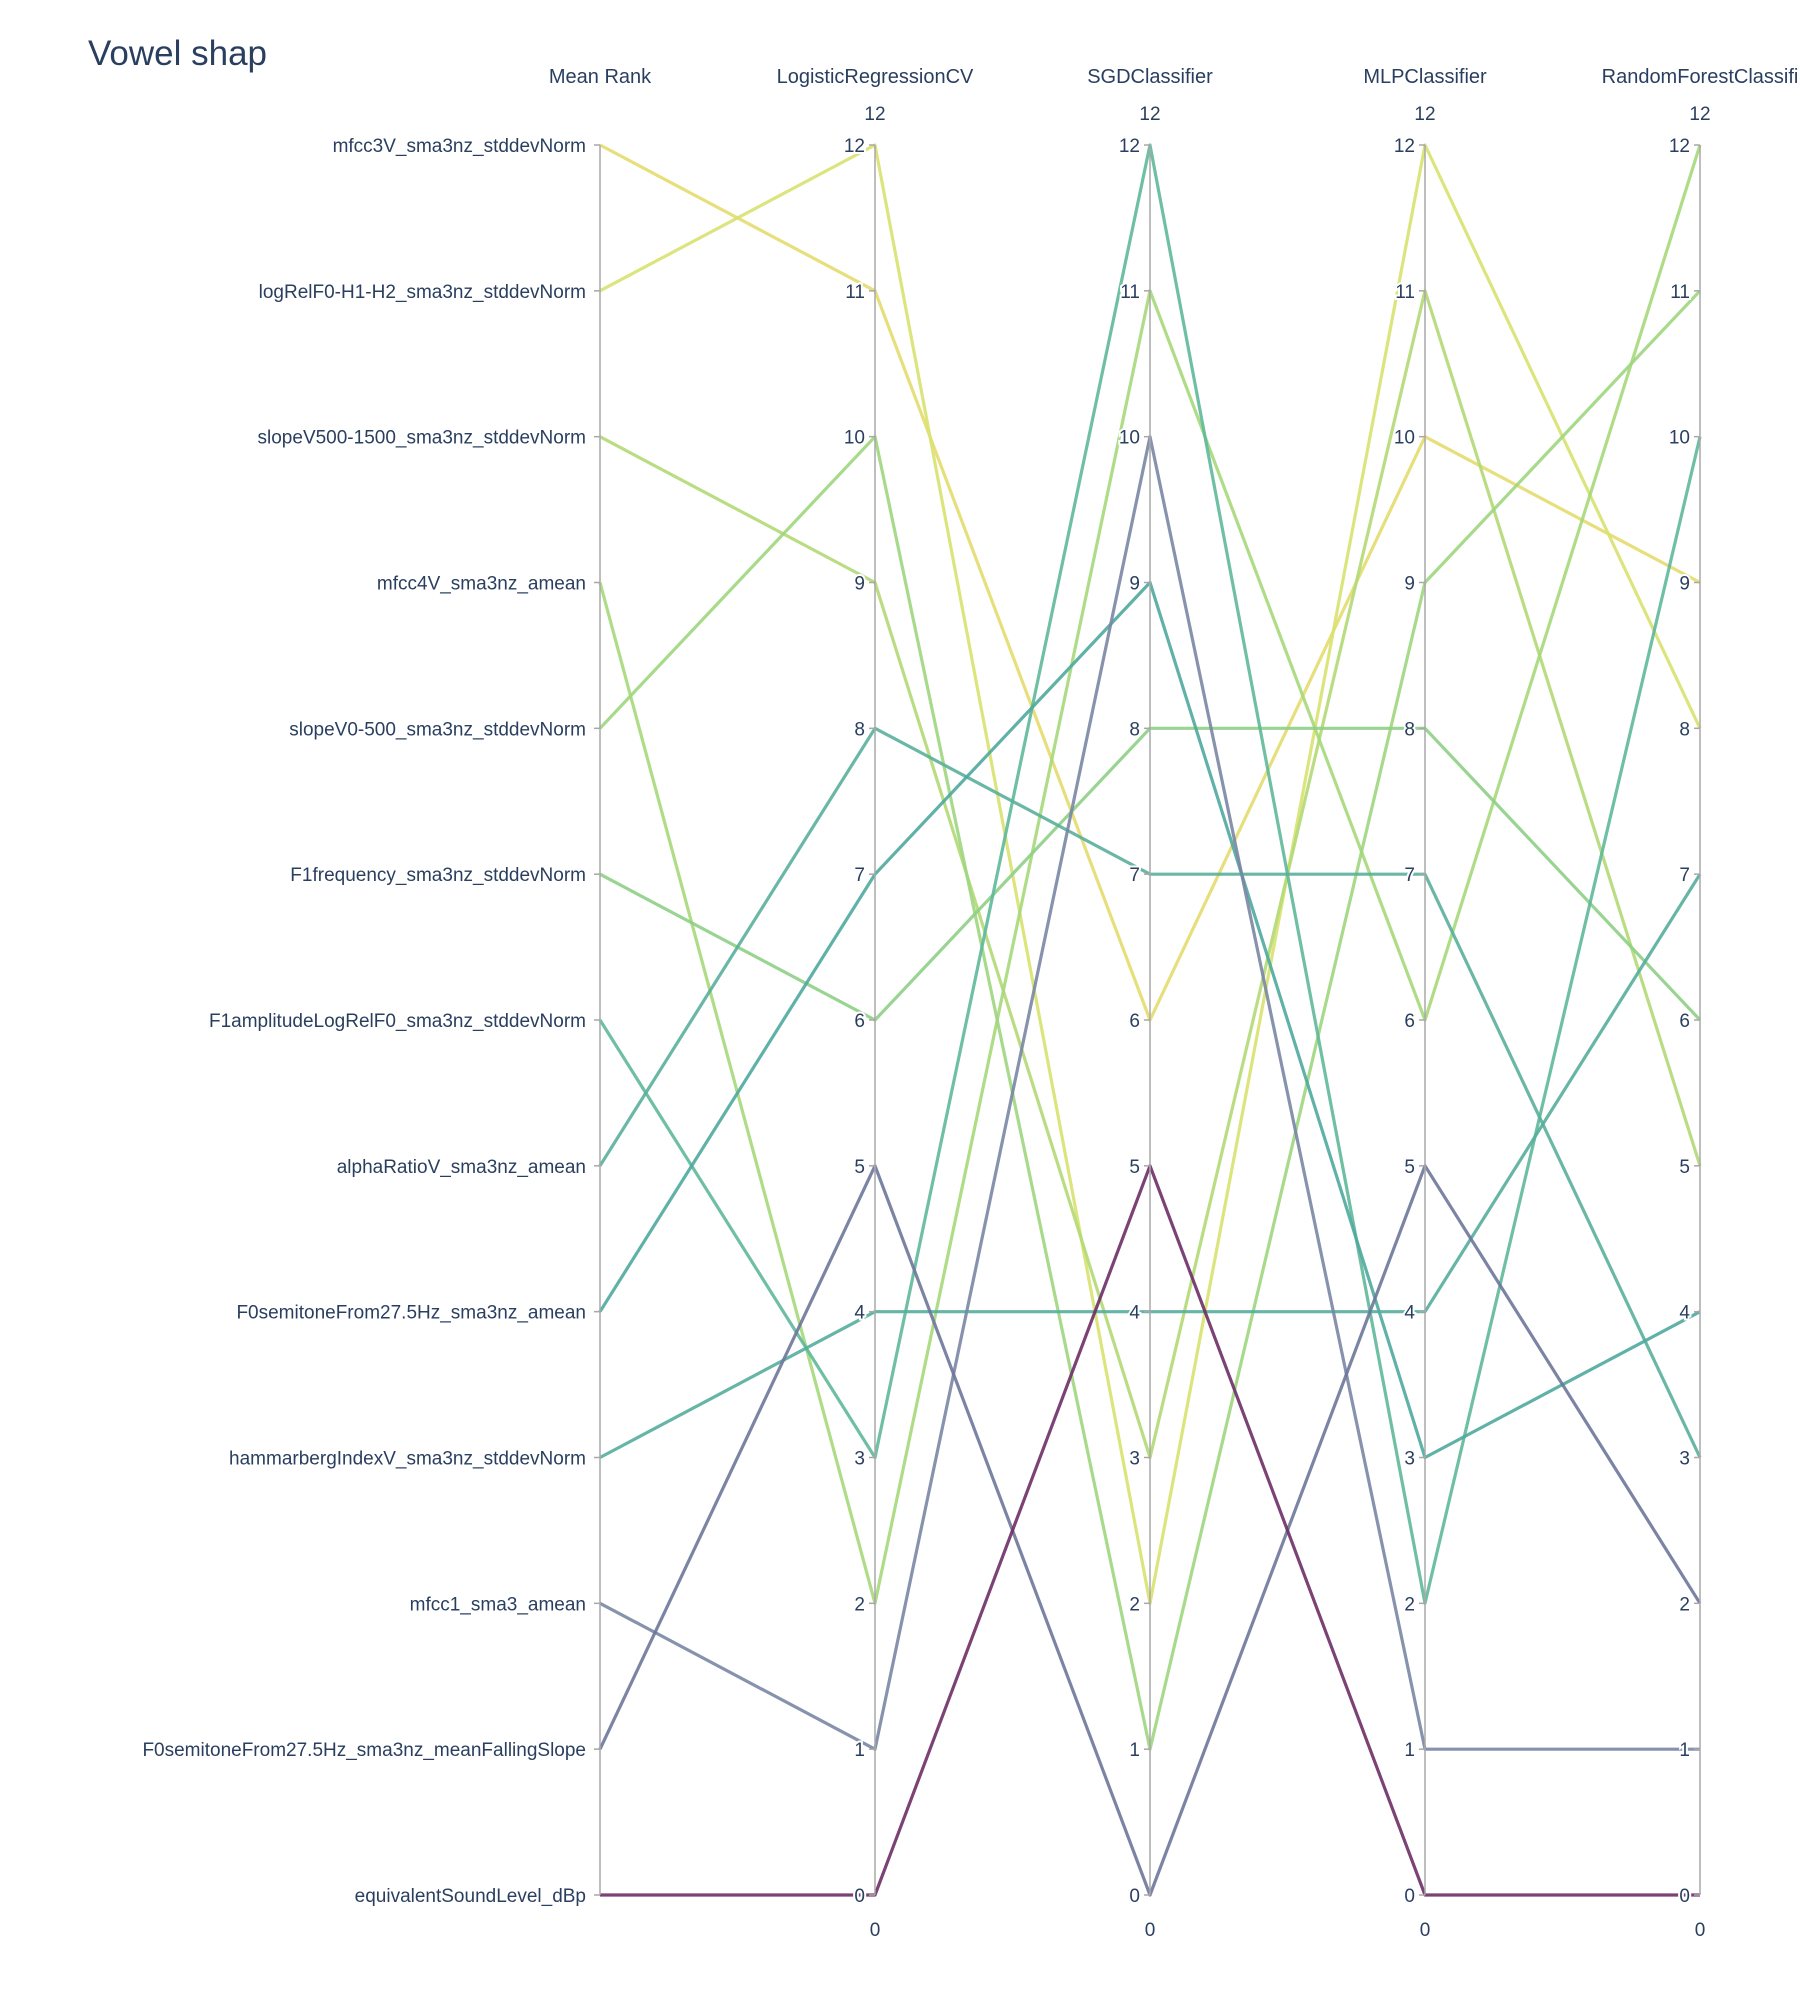  I want to click on feature-tick-label: slopeV500-1500_sma3nz_stddevNorm, so click(422, 438).